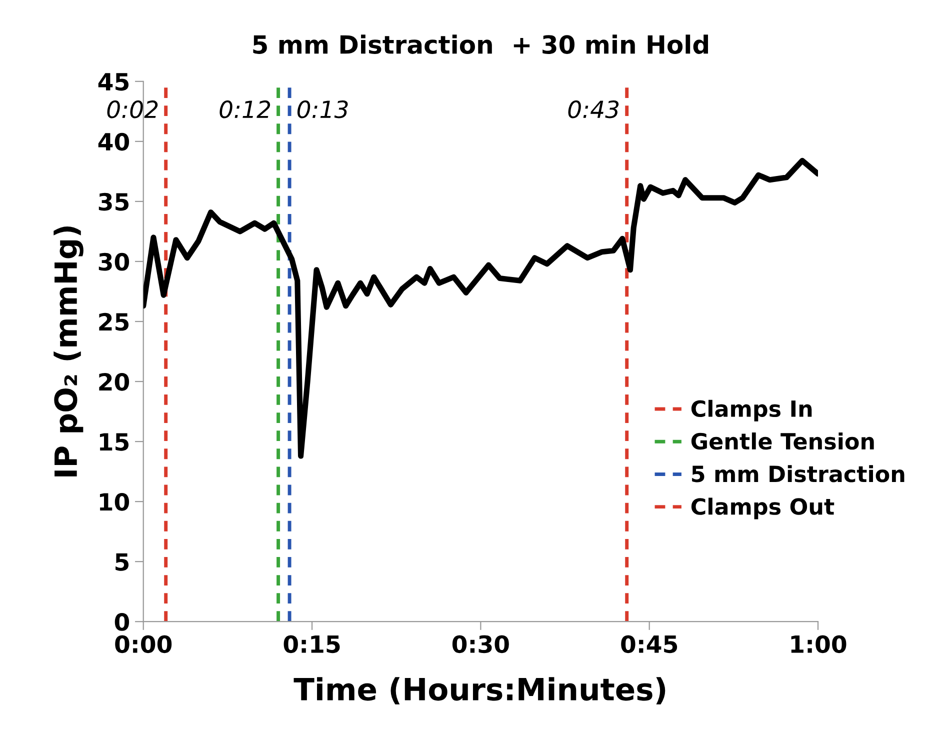  Describe the element at coordinates (114, 321) in the screenshot. I see `y-tick-label: 25` at that location.